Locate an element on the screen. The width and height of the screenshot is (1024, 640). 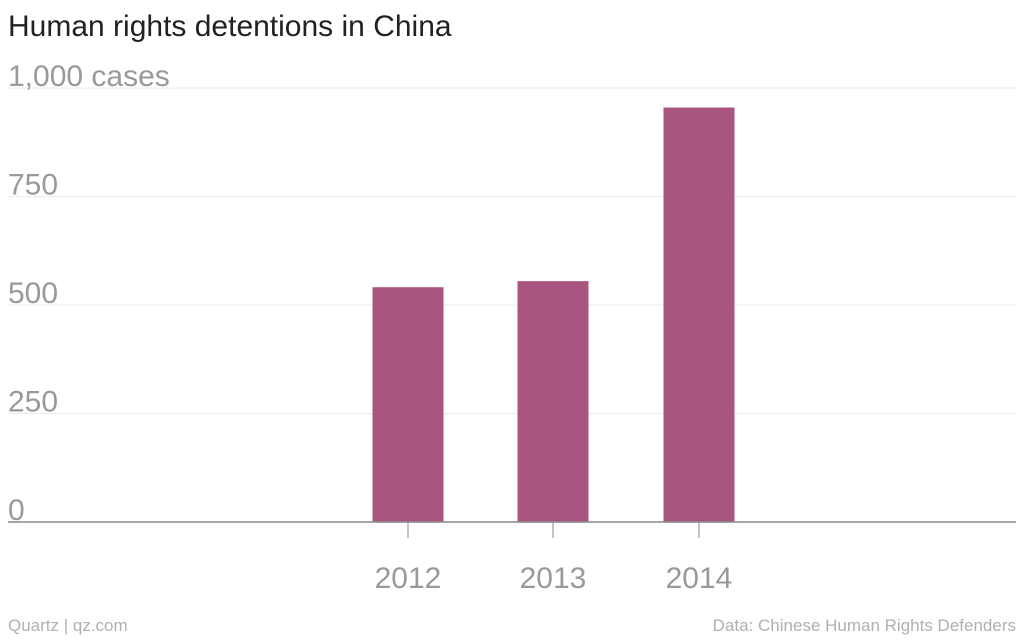
bar-2012 is located at coordinates (408, 404).